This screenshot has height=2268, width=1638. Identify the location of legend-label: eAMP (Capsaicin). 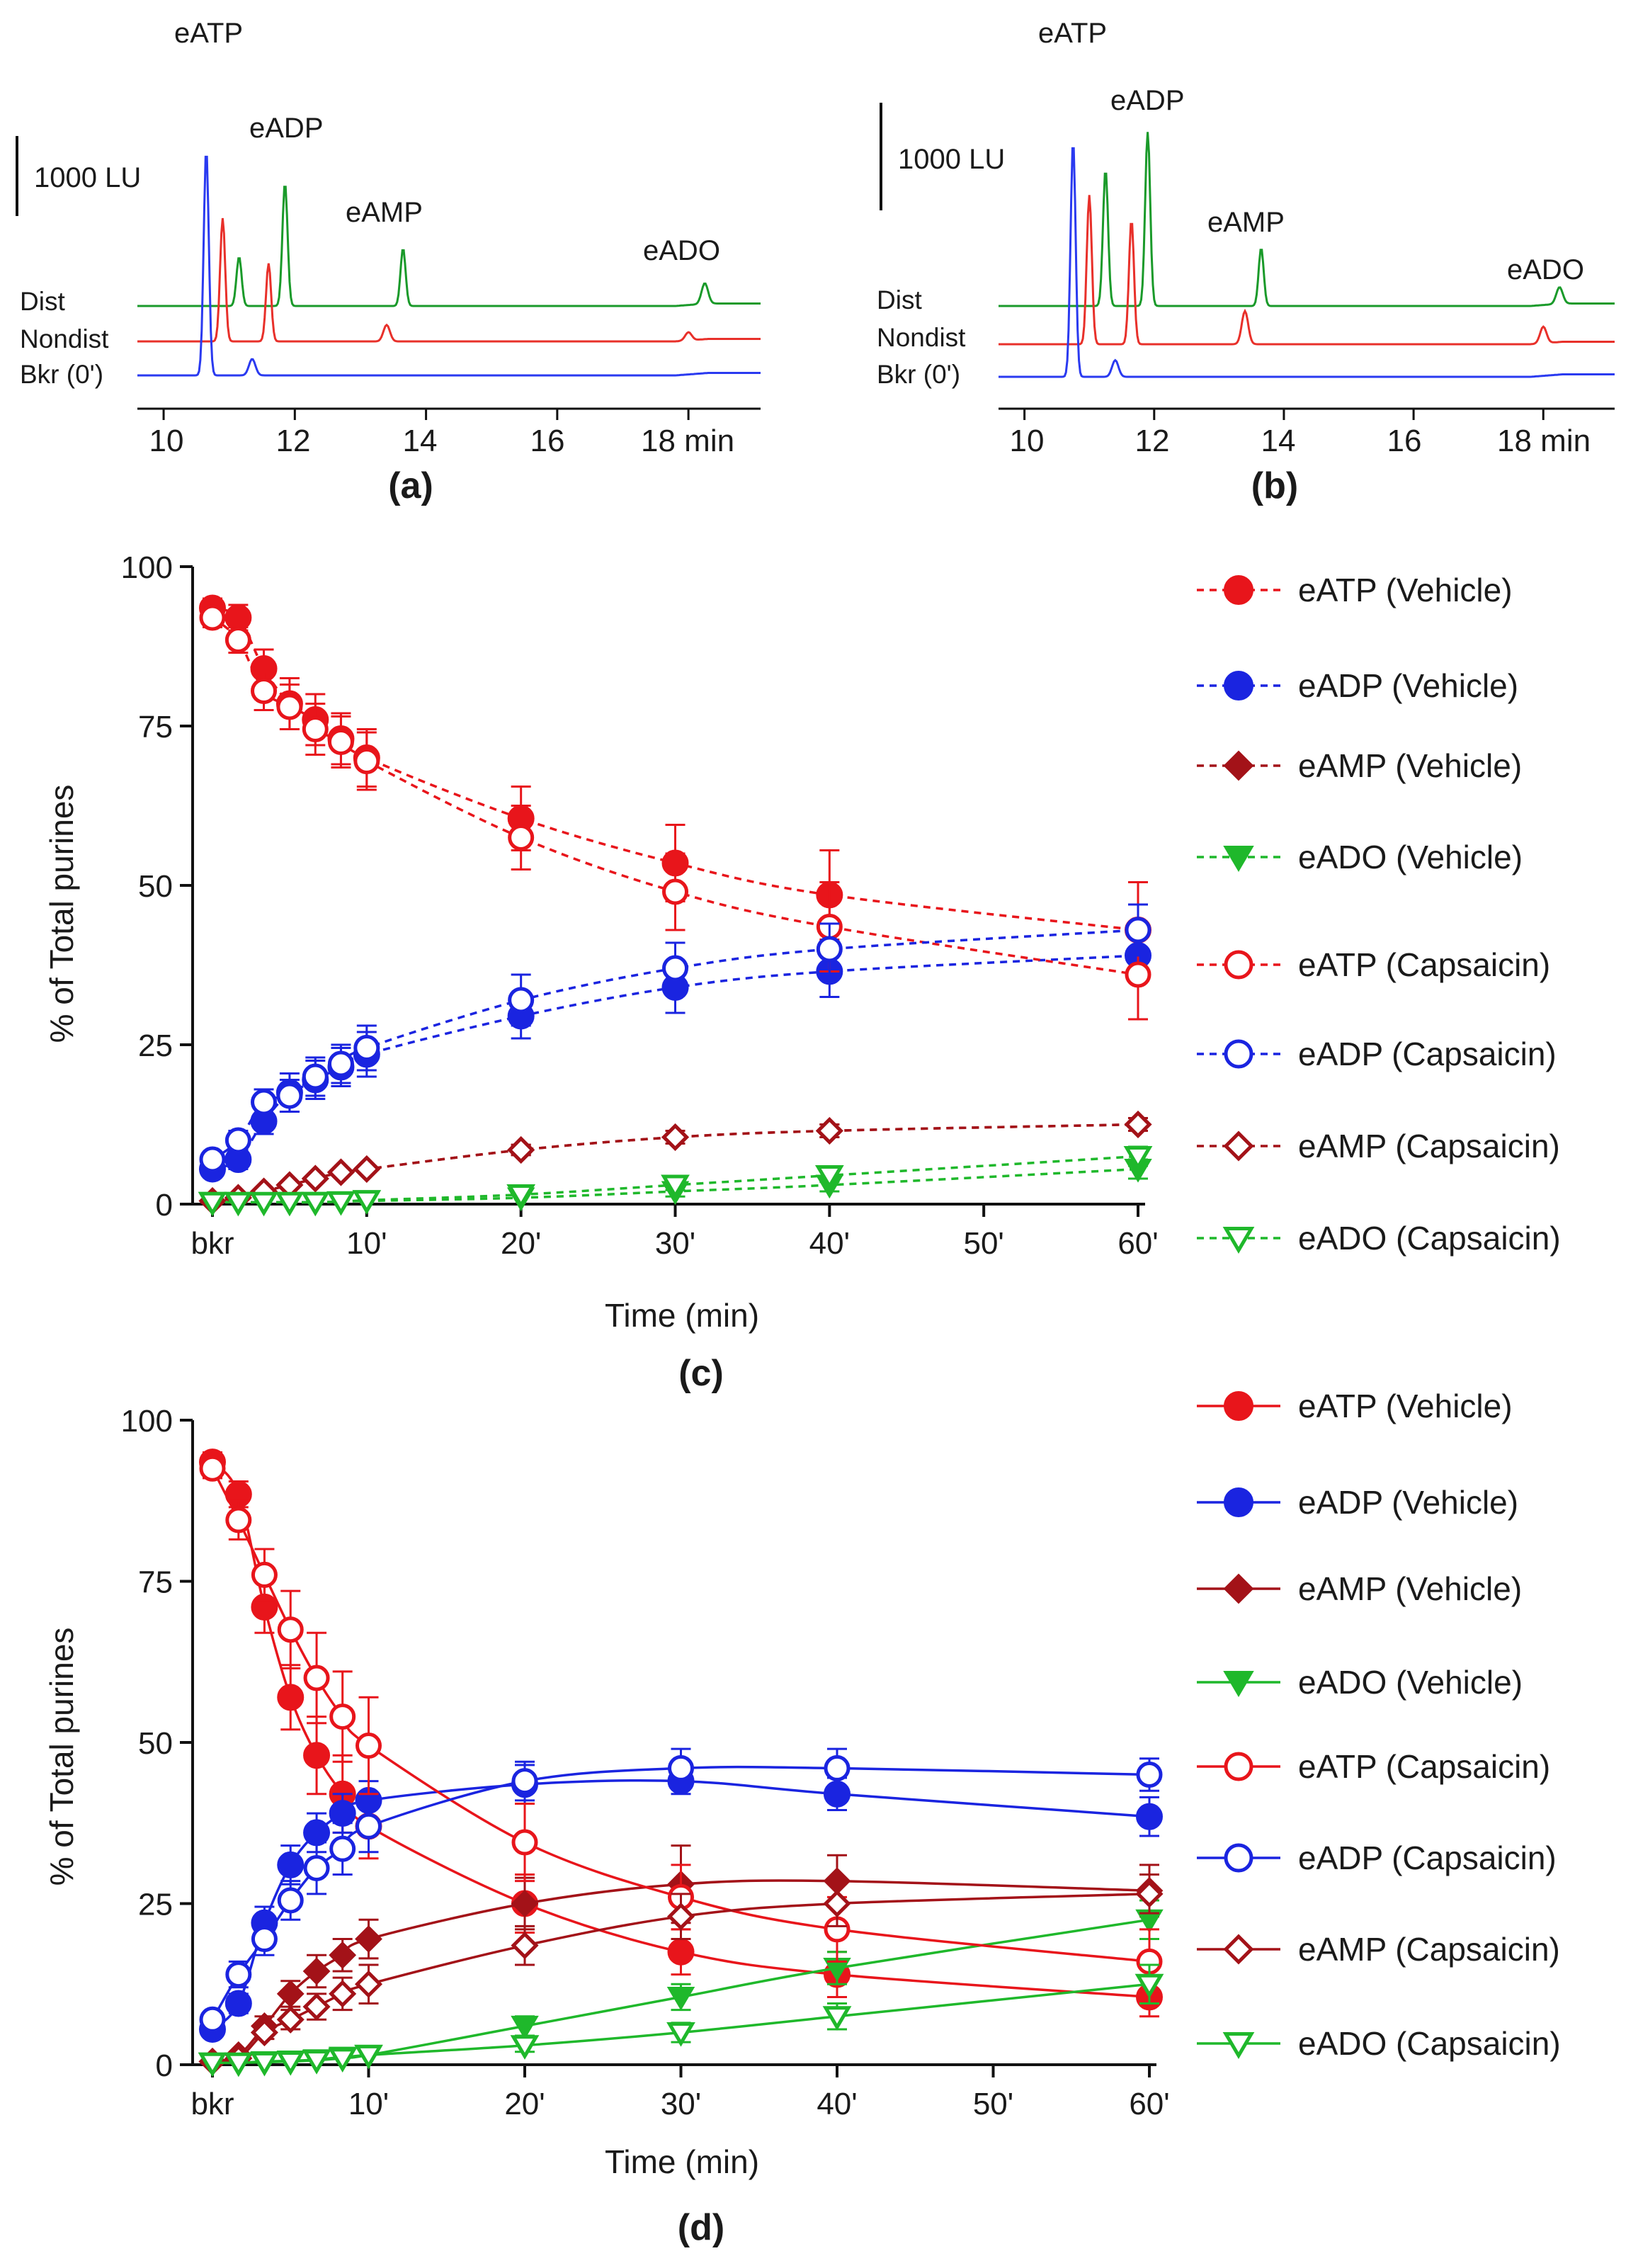
(1429, 1949).